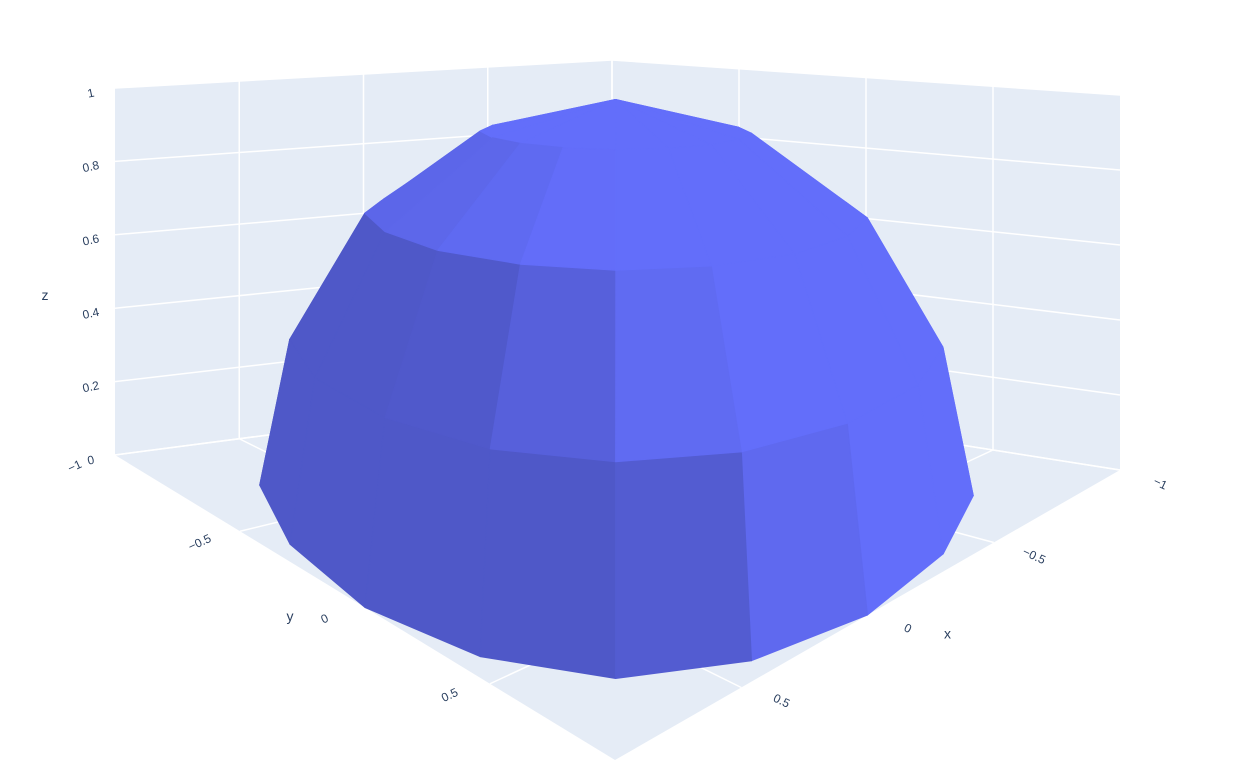 Image resolution: width=1253 pixels, height=775 pixels. What do you see at coordinates (325, 619) in the screenshot?
I see `y-tick-label: 0` at bounding box center [325, 619].